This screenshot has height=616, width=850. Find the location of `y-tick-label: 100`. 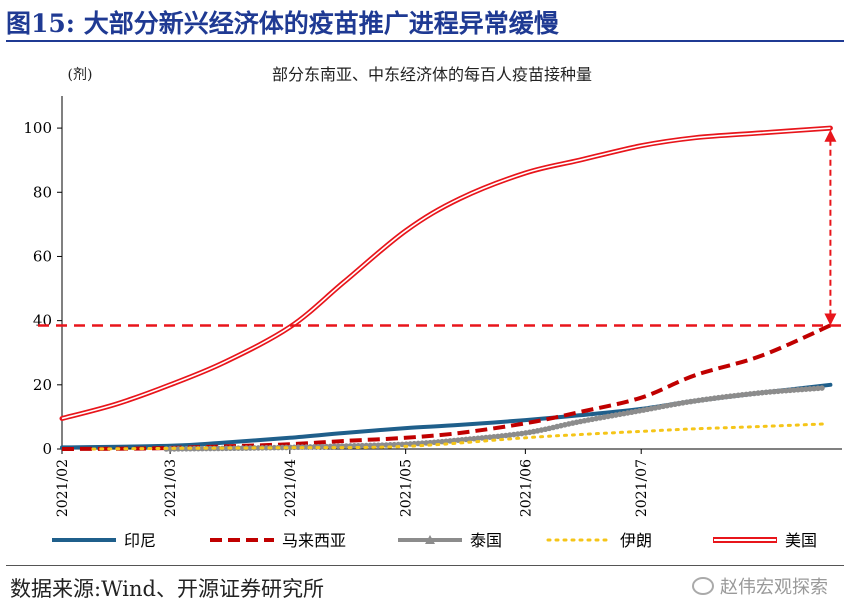

y-tick-label: 100 is located at coordinates (37, 128).